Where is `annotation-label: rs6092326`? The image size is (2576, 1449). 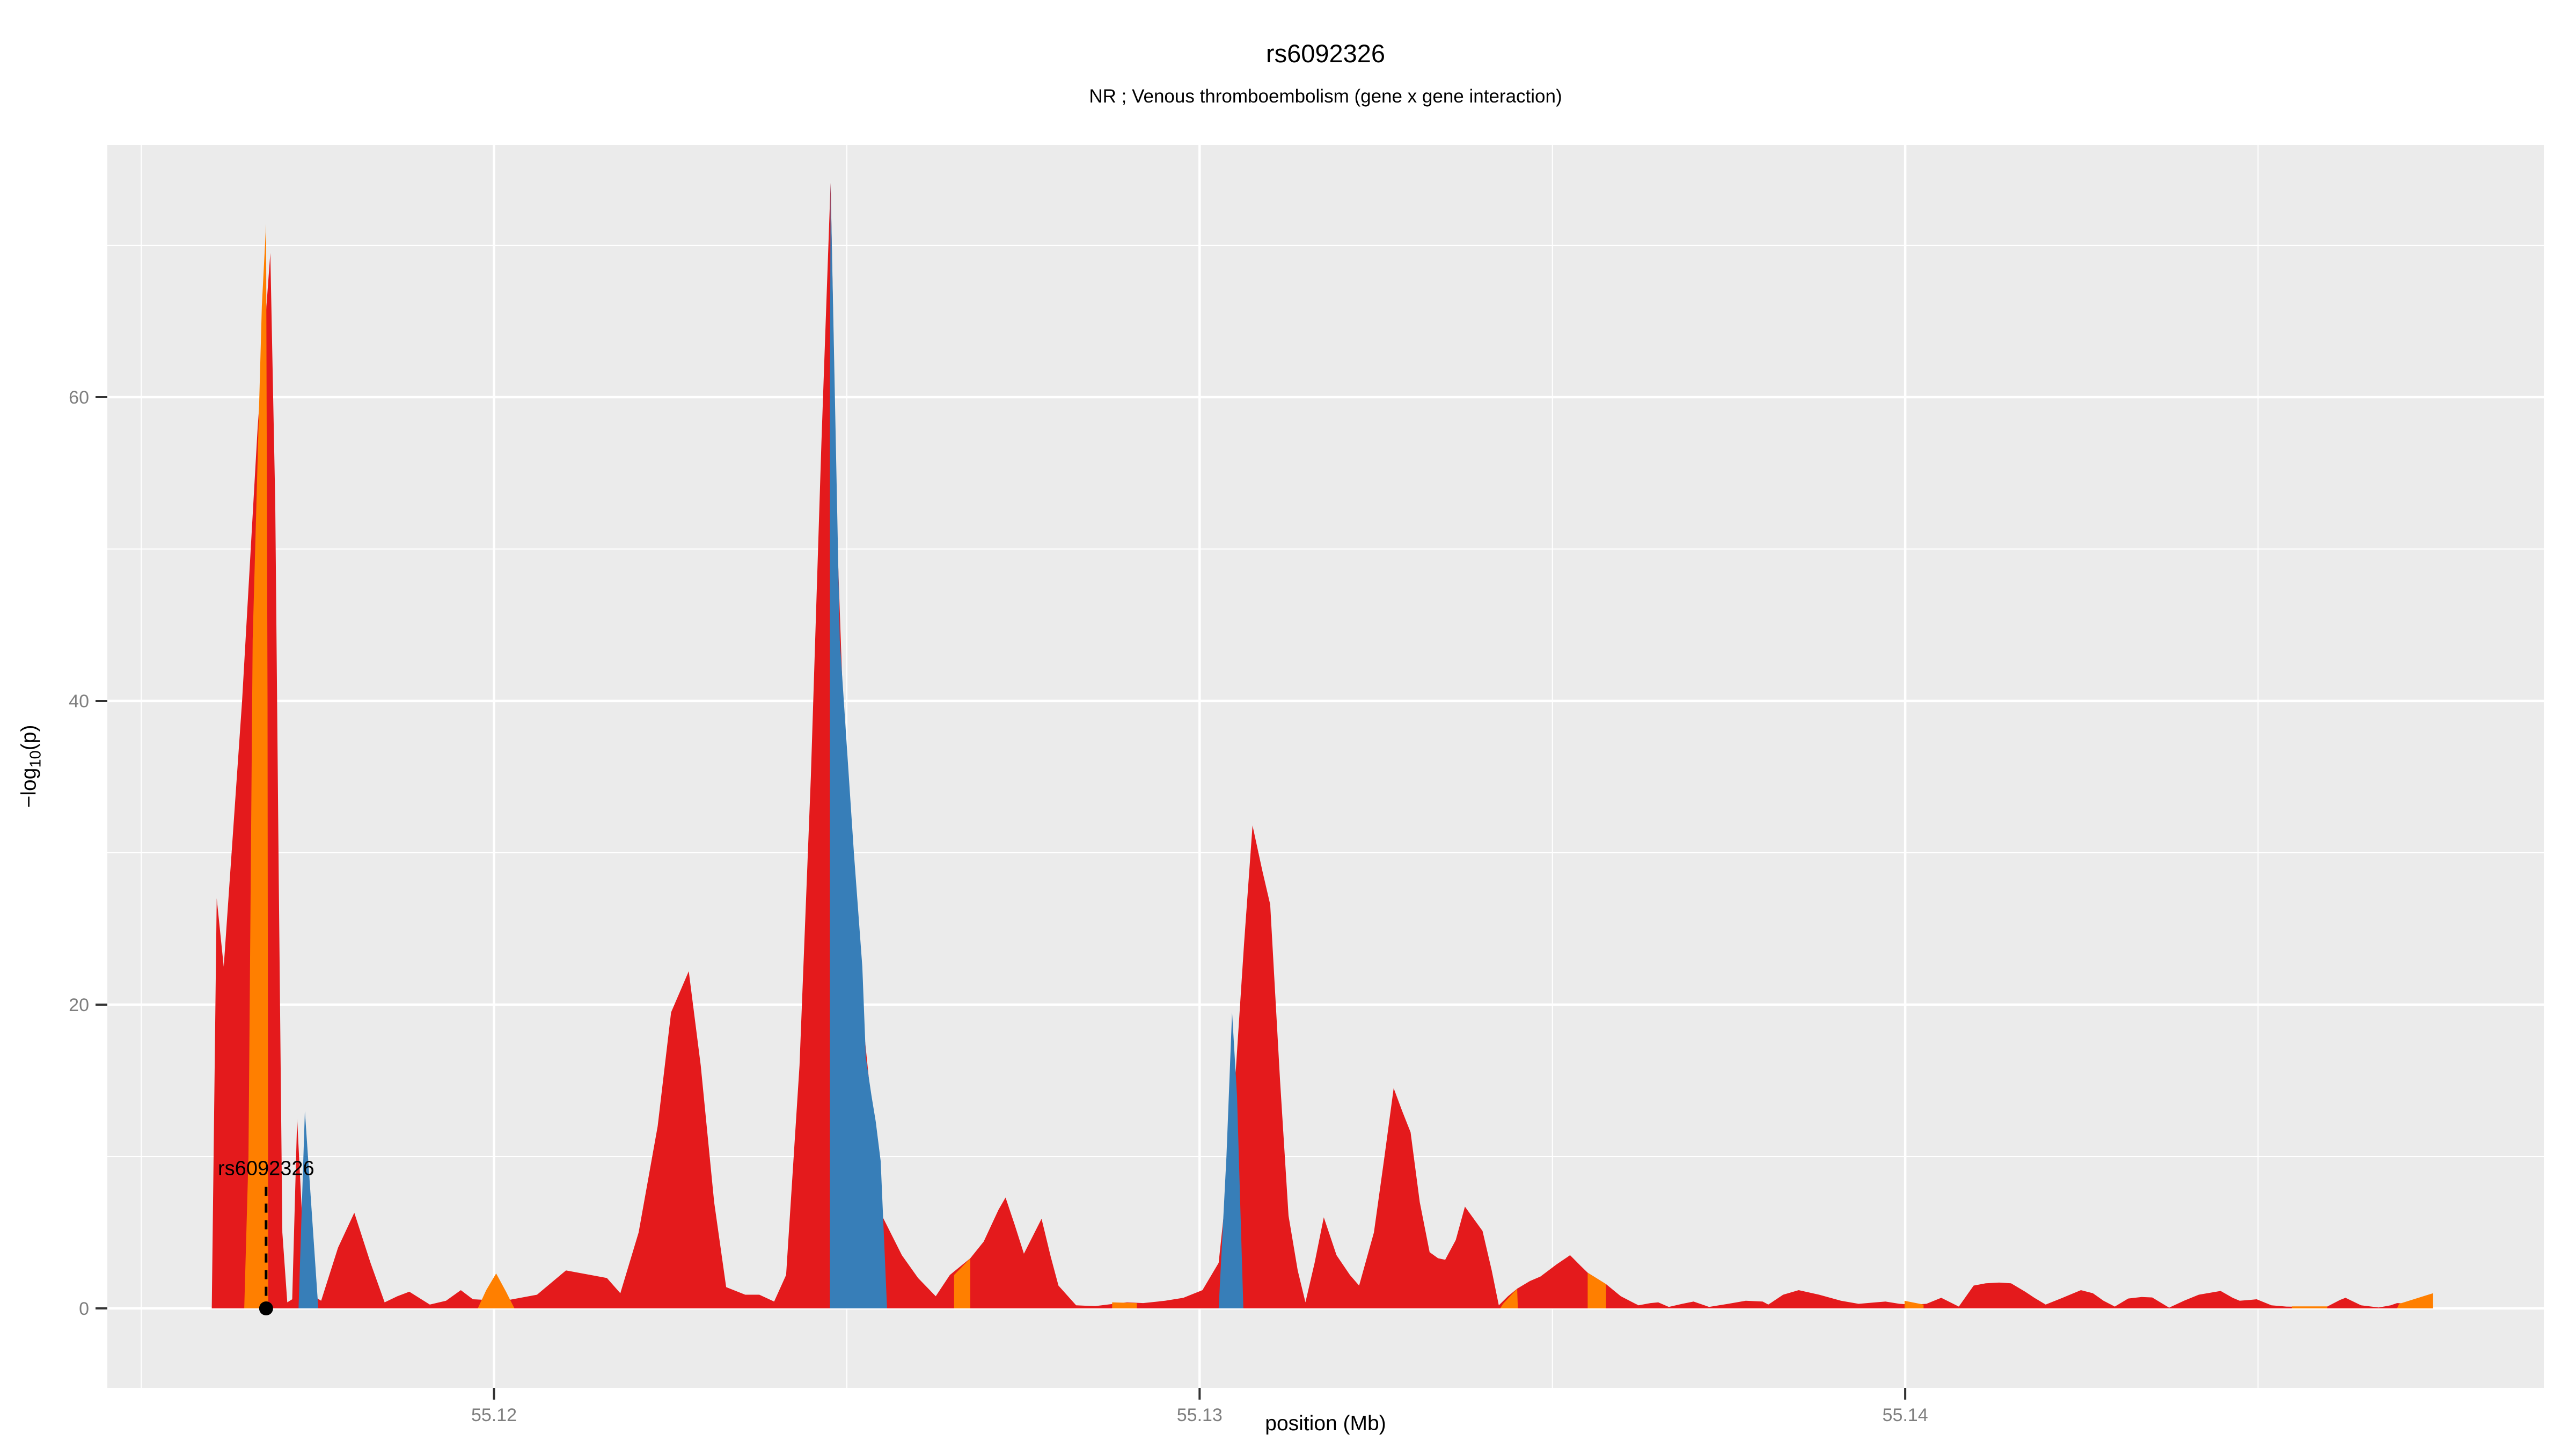 annotation-label: rs6092326 is located at coordinates (266, 1169).